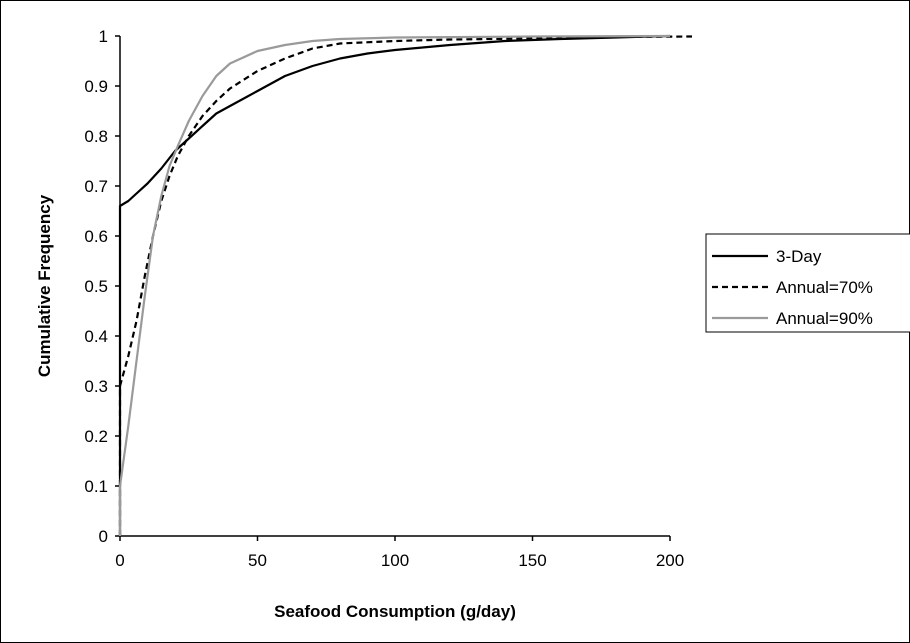 The image size is (910, 643). What do you see at coordinates (532, 560) in the screenshot?
I see `x-tick-label: 150` at bounding box center [532, 560].